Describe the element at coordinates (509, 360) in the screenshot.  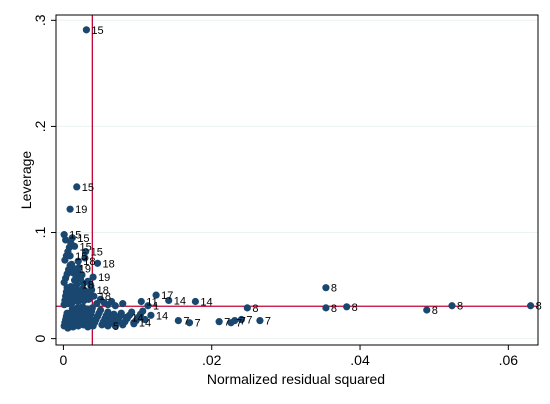
I see `x-tick-label: .06` at that location.